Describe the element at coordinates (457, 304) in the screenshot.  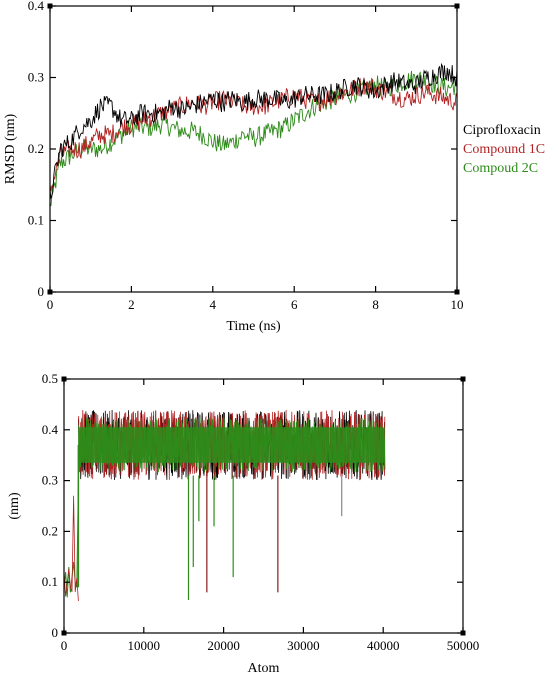
I see `x-tick-label: 10` at that location.